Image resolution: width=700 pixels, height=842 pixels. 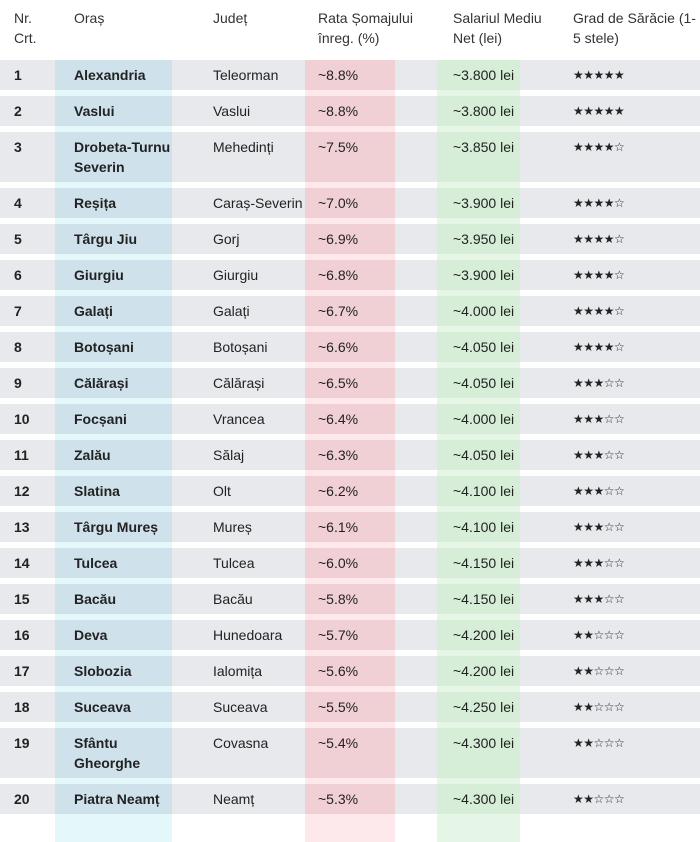 I want to click on header-oras: Oraș, so click(x=89, y=18).